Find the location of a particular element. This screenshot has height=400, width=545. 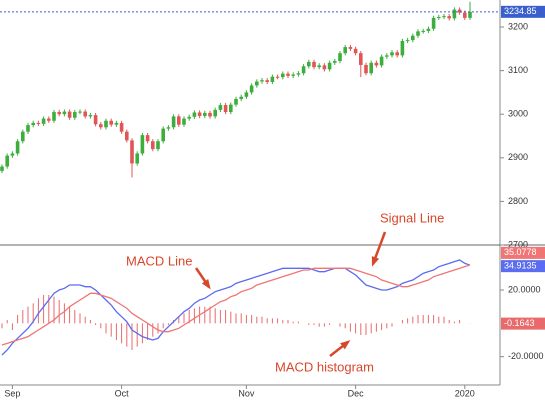

y-tick-label: 3200 is located at coordinates (518, 26).